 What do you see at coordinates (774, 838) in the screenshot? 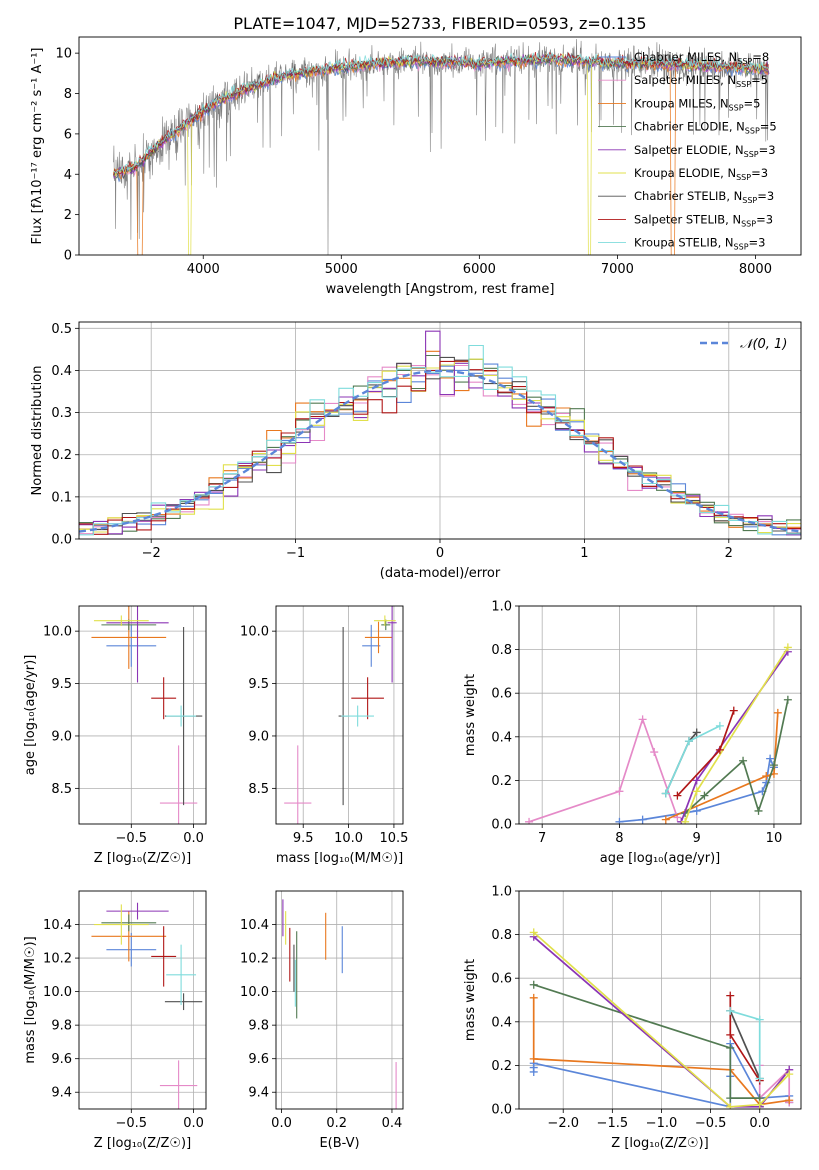
I see `x-tick-label: 10` at bounding box center [774, 838].